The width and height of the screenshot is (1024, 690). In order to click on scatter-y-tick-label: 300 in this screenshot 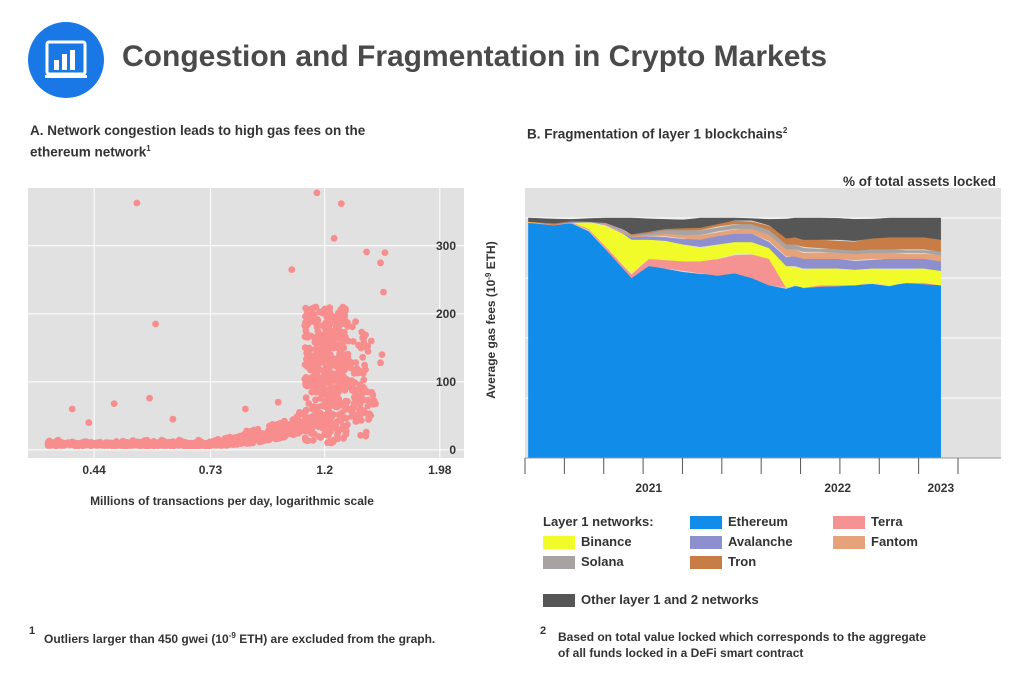, I will do `click(446, 246)`.